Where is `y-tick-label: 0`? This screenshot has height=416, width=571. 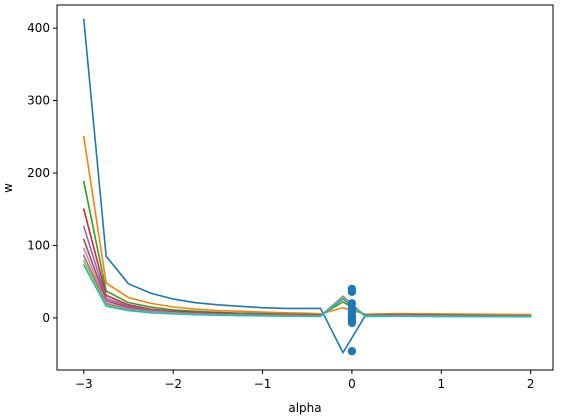 y-tick-label: 0 is located at coordinates (46, 318).